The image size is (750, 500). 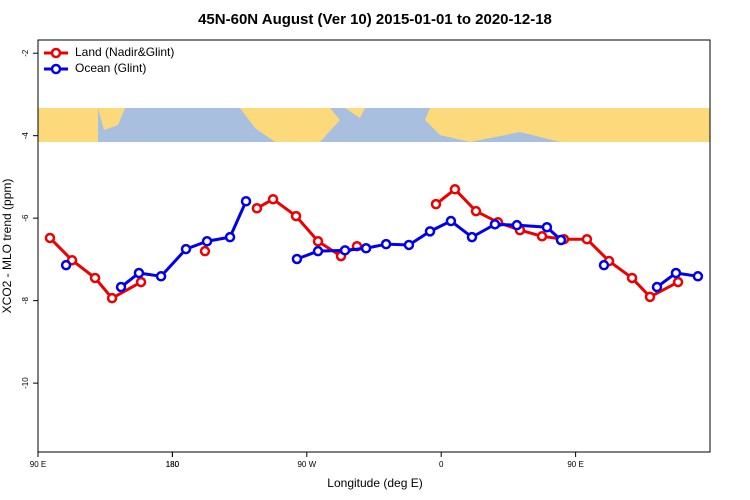 What do you see at coordinates (374, 483) in the screenshot?
I see `x-axis-label: Longitude (deg E)` at bounding box center [374, 483].